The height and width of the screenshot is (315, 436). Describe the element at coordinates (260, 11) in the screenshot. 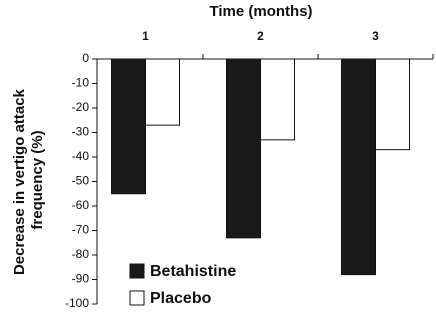

I see `chart-title: Time (months)` at that location.